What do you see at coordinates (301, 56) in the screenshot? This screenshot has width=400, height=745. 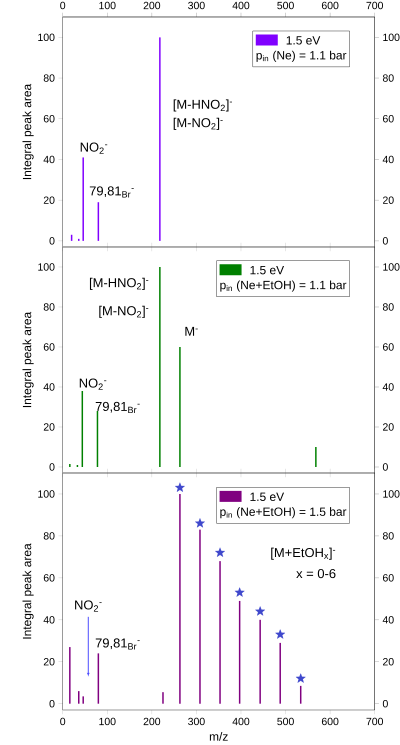 I see `legend-title: p$_{in}$ (Ne) = 1.1 bar` at bounding box center [301, 56].